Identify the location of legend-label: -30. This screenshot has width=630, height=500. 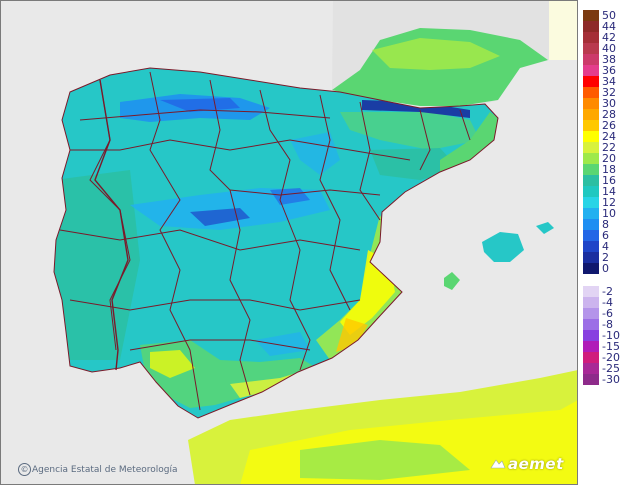
(611, 379).